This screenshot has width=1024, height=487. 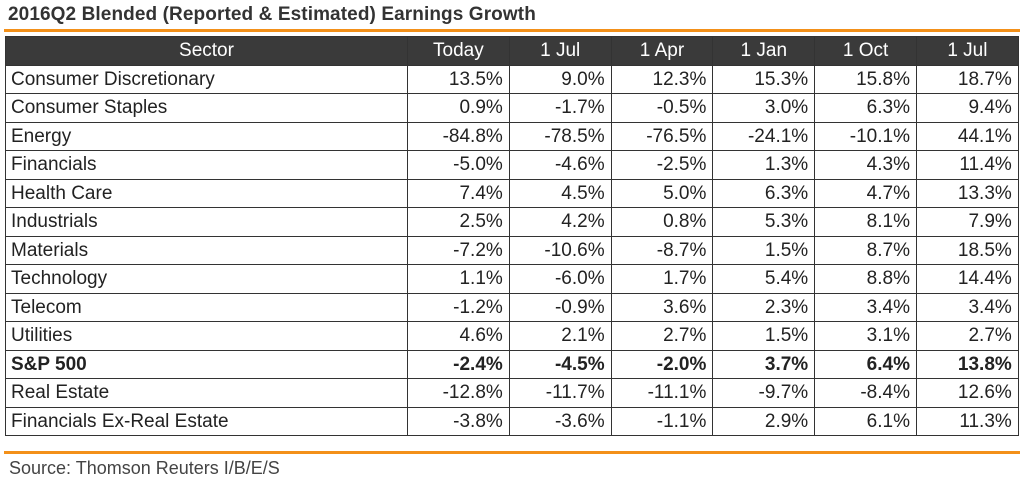 What do you see at coordinates (206, 222) in the screenshot?
I see `sector-name-cell: Industrials` at bounding box center [206, 222].